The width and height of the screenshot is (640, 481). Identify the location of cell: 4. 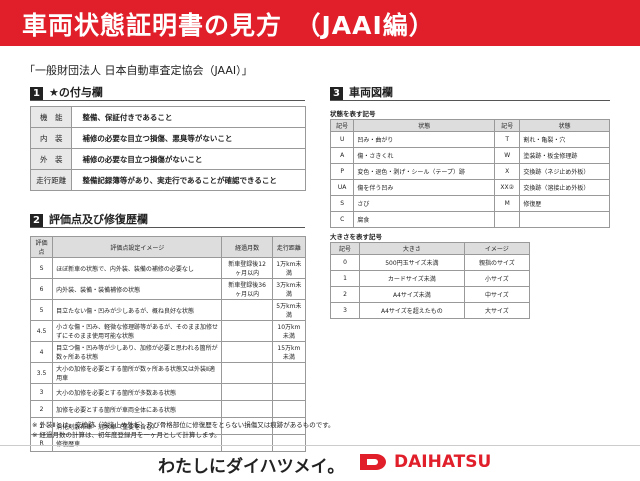
(41, 352).